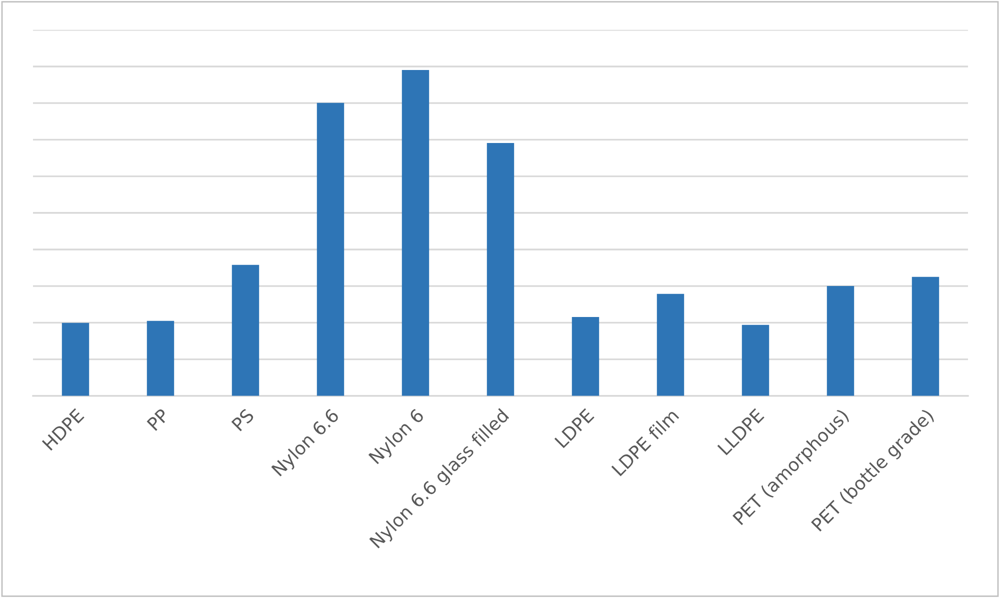  Describe the element at coordinates (158, 419) in the screenshot. I see `x-tick-label: PP` at that location.